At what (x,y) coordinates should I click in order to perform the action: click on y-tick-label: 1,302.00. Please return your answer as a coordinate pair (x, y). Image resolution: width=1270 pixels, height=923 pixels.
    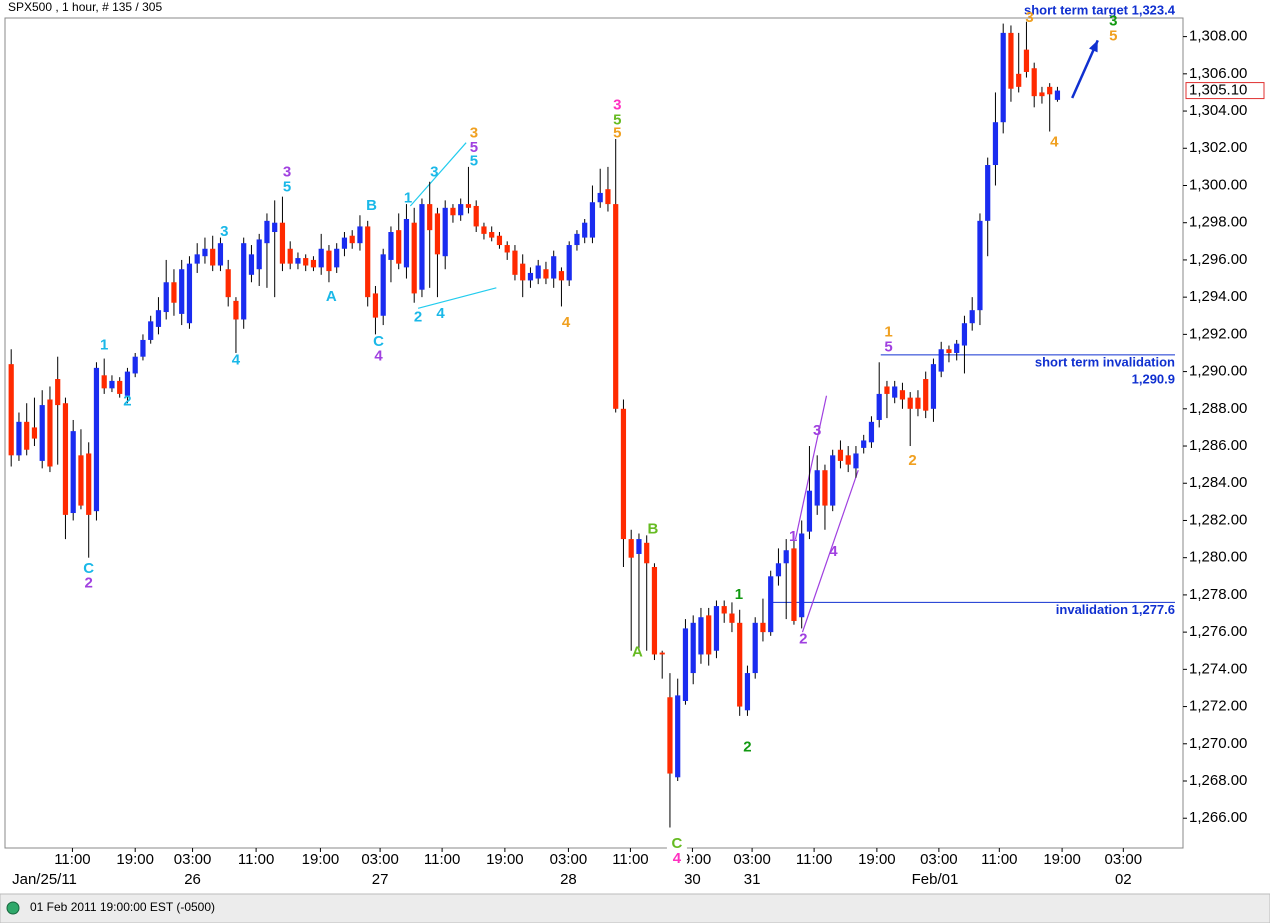
    Looking at the image, I should click on (1218, 147).